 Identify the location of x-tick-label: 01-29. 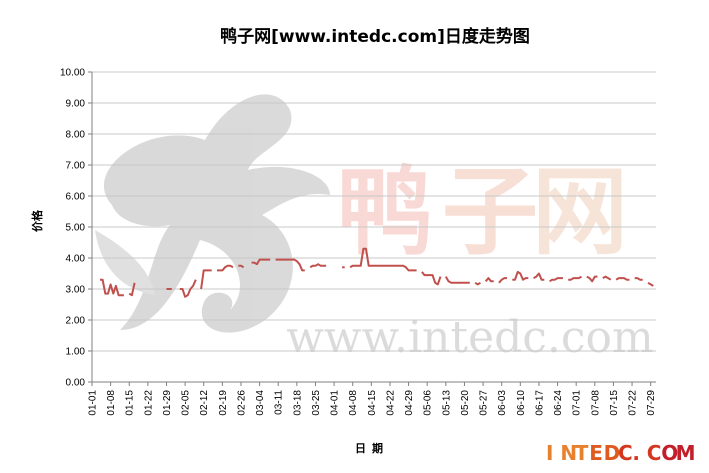
(167, 403).